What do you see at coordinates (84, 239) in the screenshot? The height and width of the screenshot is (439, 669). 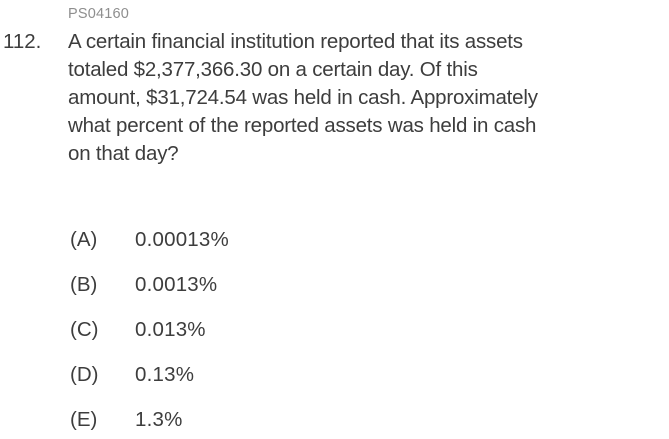 I see `answer-option-a-label: (A)` at bounding box center [84, 239].